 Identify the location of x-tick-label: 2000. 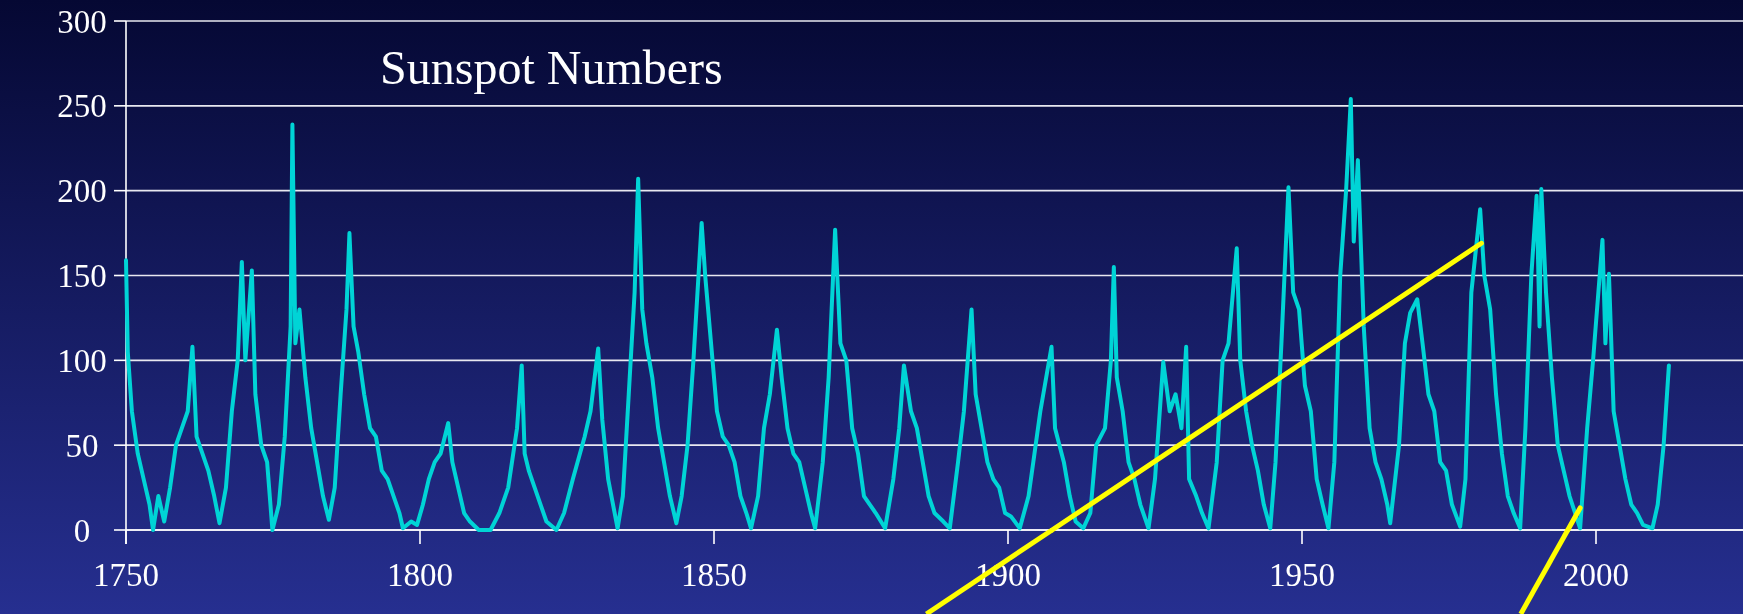
(1596, 575).